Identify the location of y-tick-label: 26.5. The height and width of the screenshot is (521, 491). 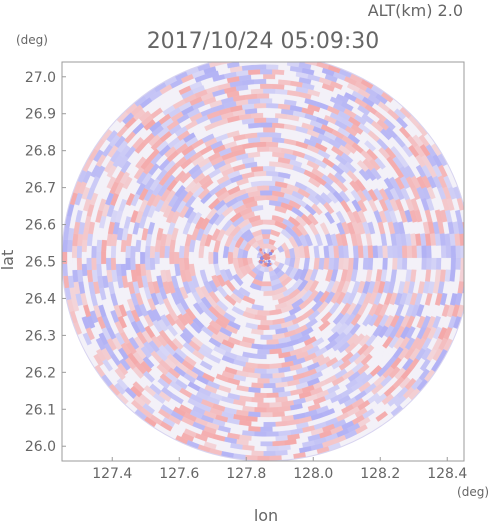
(40, 263).